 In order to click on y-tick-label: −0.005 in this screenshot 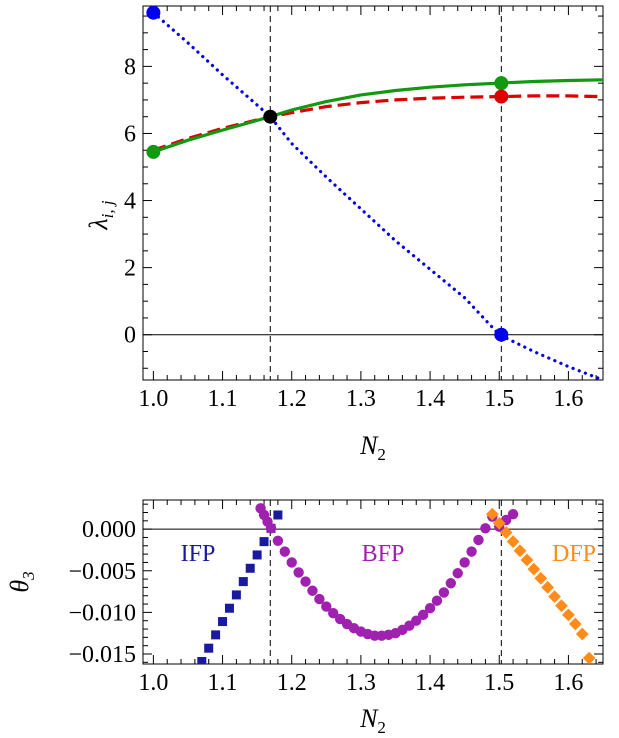, I will do `click(102, 572)`.